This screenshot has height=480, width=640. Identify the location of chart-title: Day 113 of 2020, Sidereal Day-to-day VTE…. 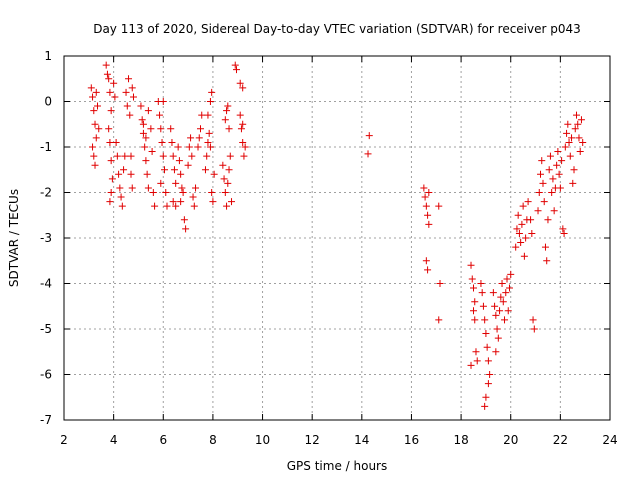
(337, 29).